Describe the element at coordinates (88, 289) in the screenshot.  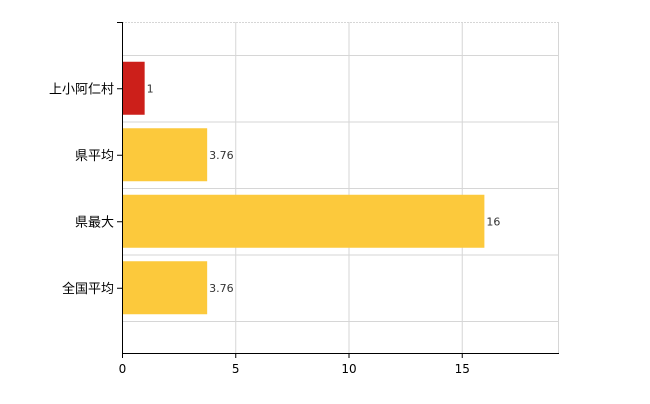
I see `category-label-3: 全国平均` at that location.